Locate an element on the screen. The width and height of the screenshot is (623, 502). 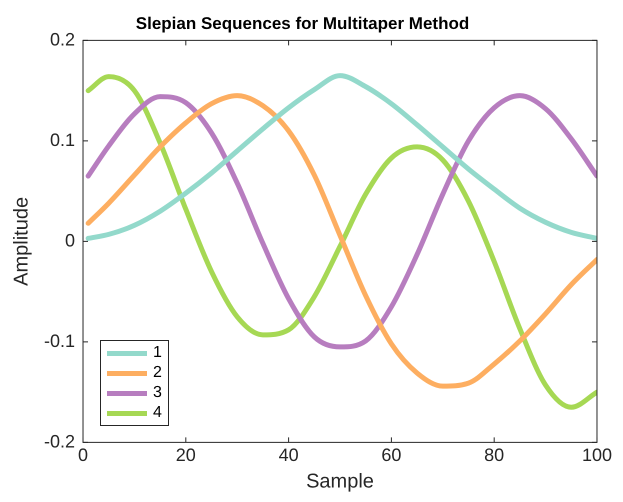
x-tick-label: 20 is located at coordinates (186, 455).